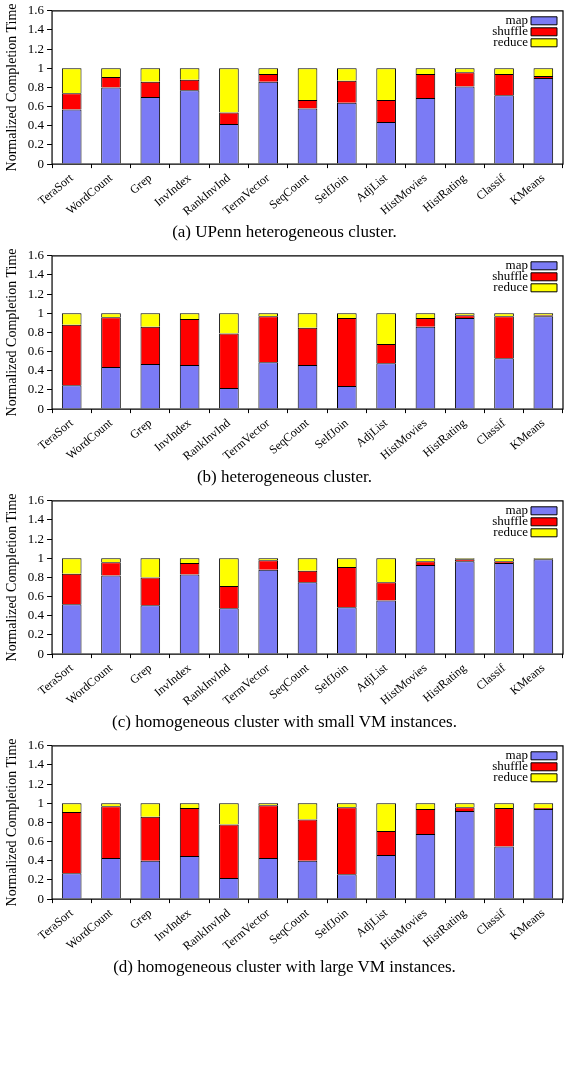 This screenshot has width=569, height=1082. I want to click on text: (b) heterogeneous cluster., so click(284, 477).